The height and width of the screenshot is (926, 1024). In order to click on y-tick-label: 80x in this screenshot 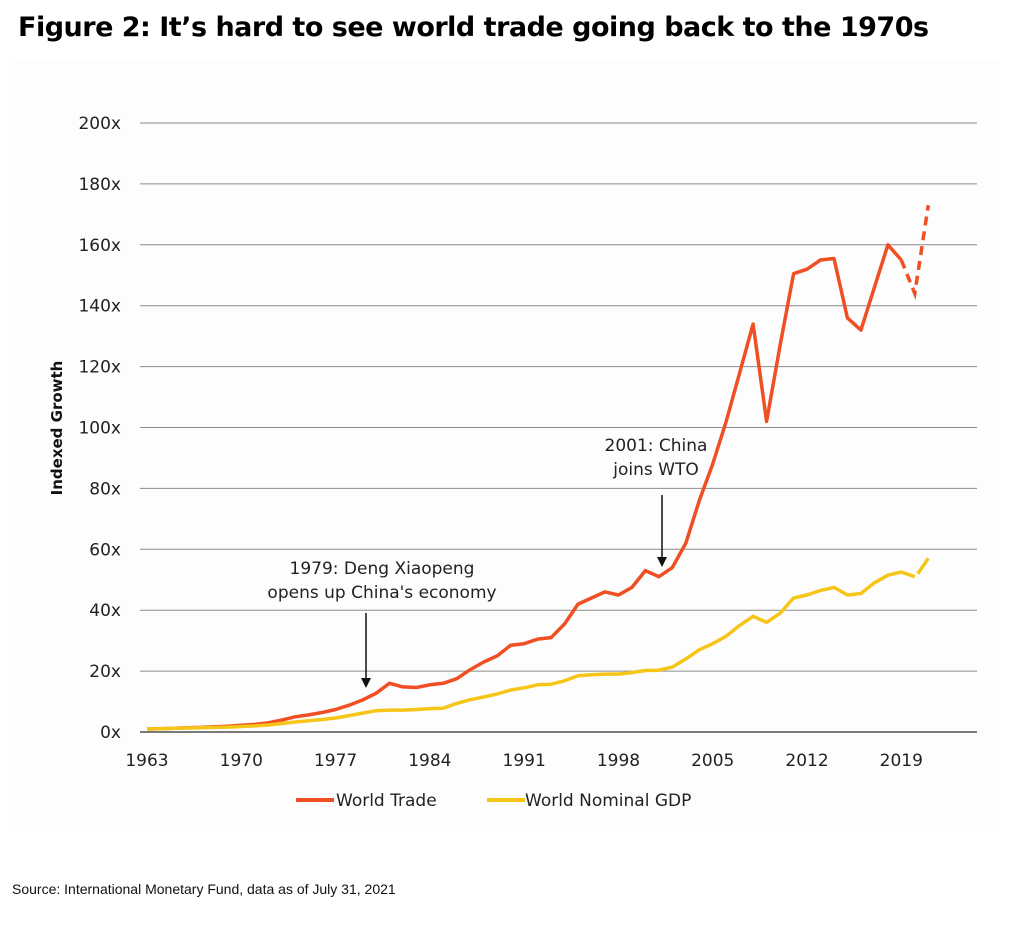, I will do `click(105, 489)`.